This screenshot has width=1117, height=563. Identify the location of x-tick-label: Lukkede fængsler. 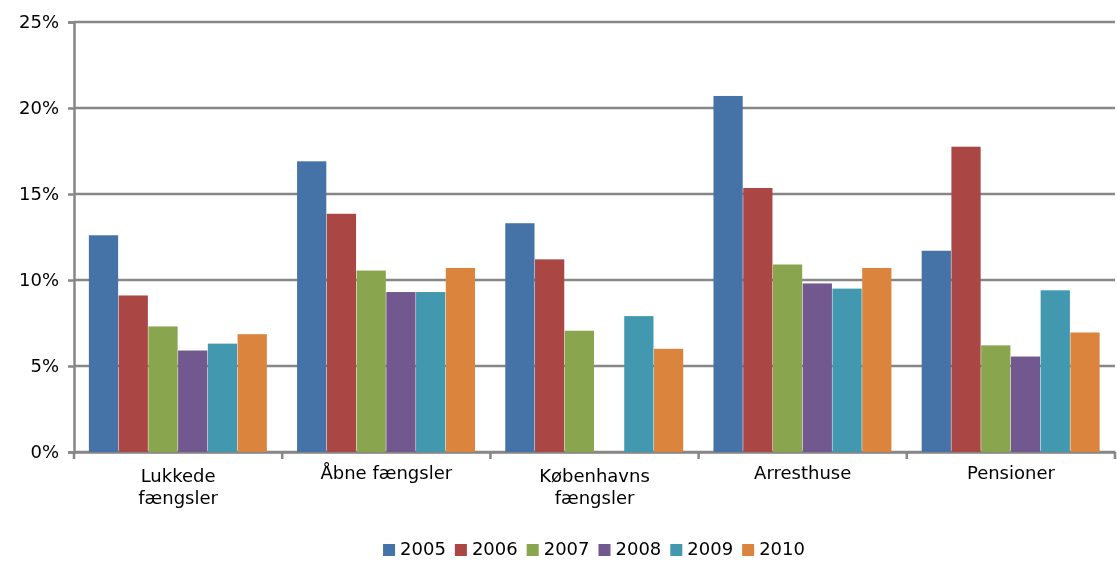
(178, 486).